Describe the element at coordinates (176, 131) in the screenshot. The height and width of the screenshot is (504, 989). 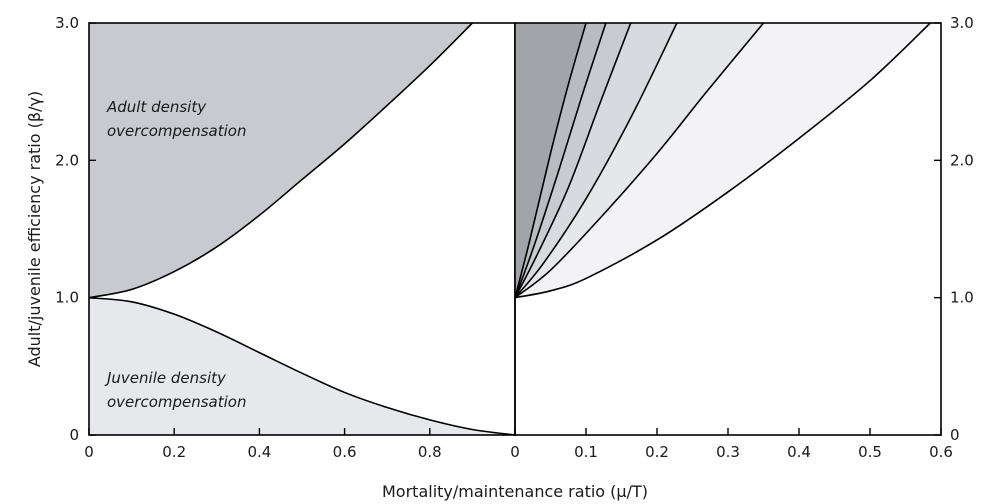
I see `adult-region-label-line-2: overcompensation` at that location.